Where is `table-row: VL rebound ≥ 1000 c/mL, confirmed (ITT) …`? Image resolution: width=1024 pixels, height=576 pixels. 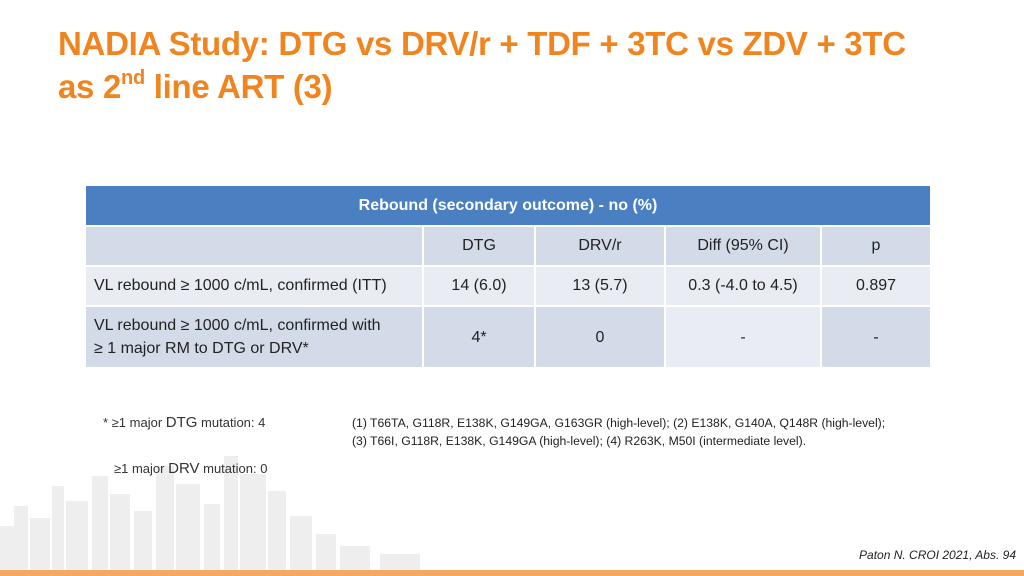
table-row: VL rebound ≥ 1000 c/mL, confirmed (ITT) … is located at coordinates (508, 286).